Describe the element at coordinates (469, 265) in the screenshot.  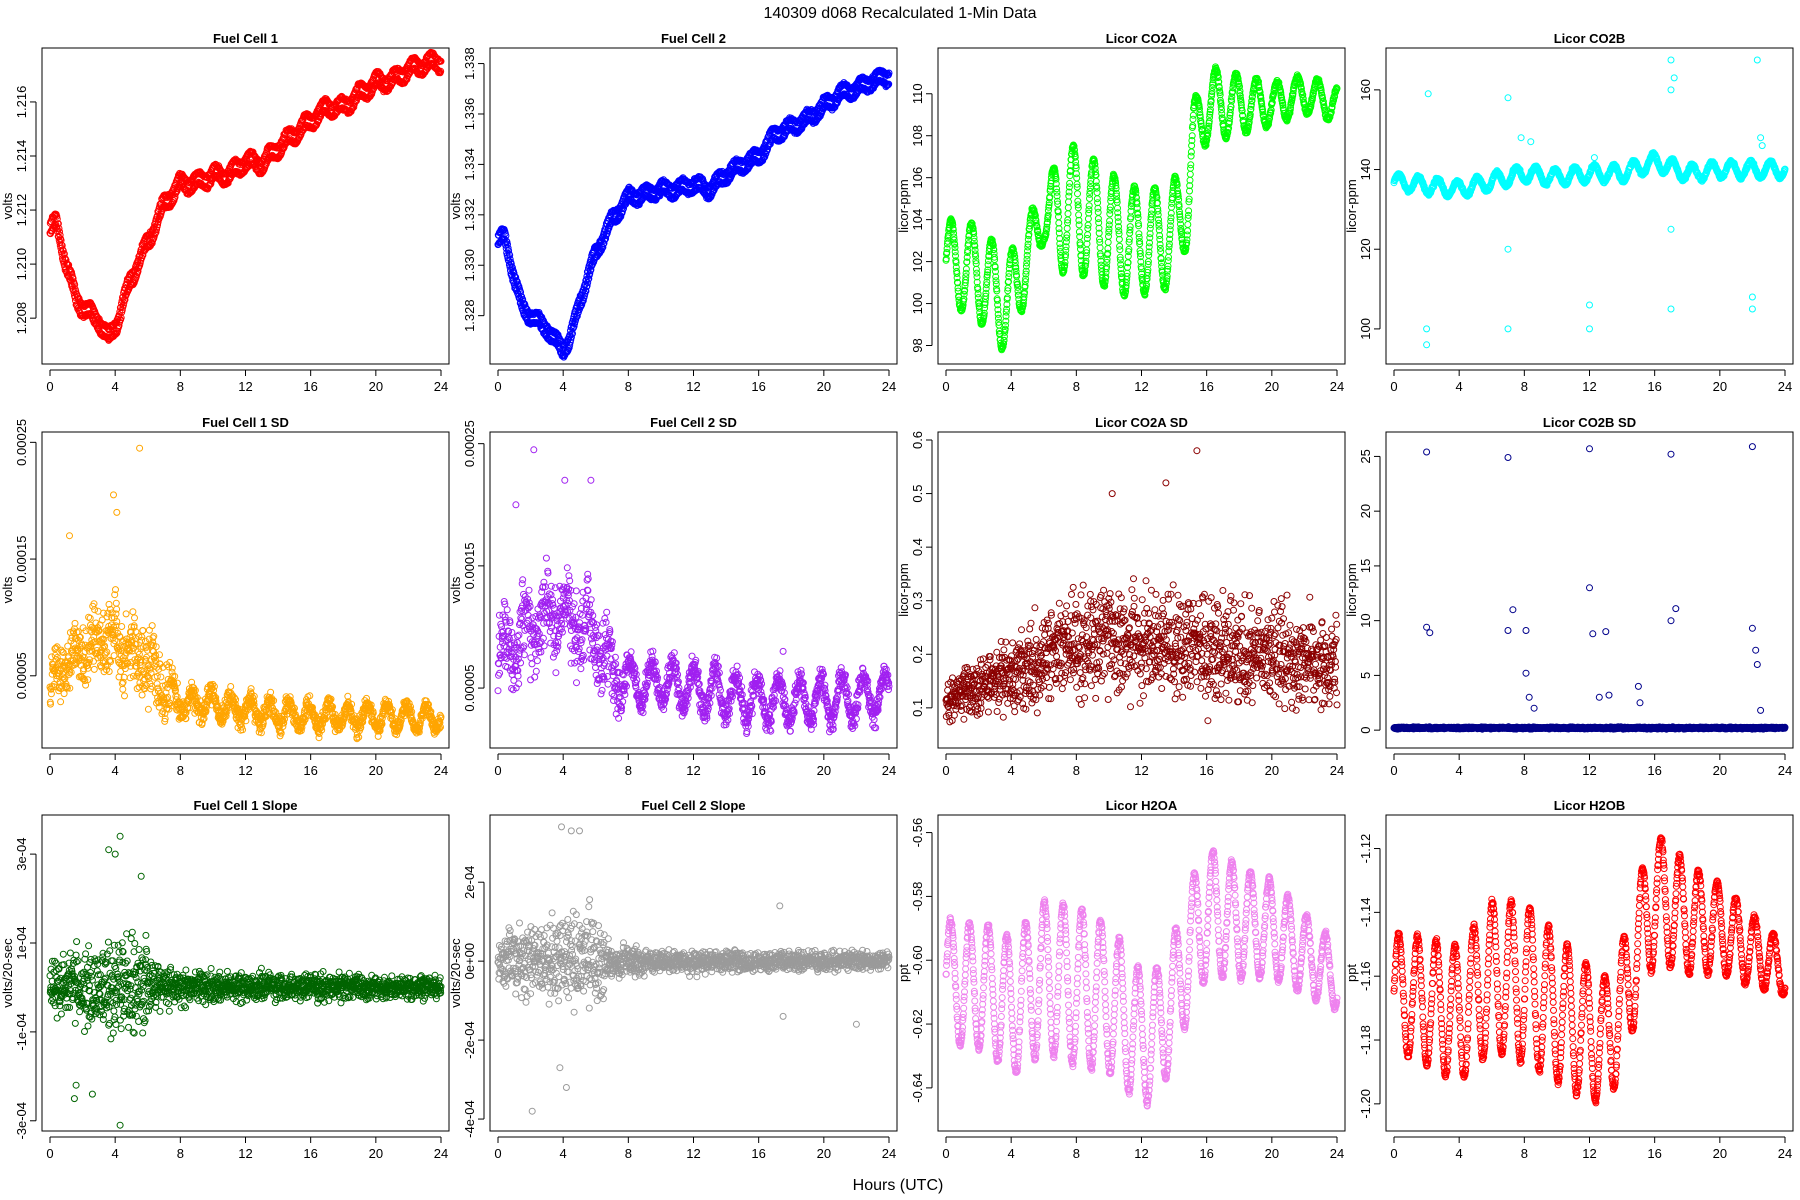
I see `y-tick-label: 1.330` at that location.